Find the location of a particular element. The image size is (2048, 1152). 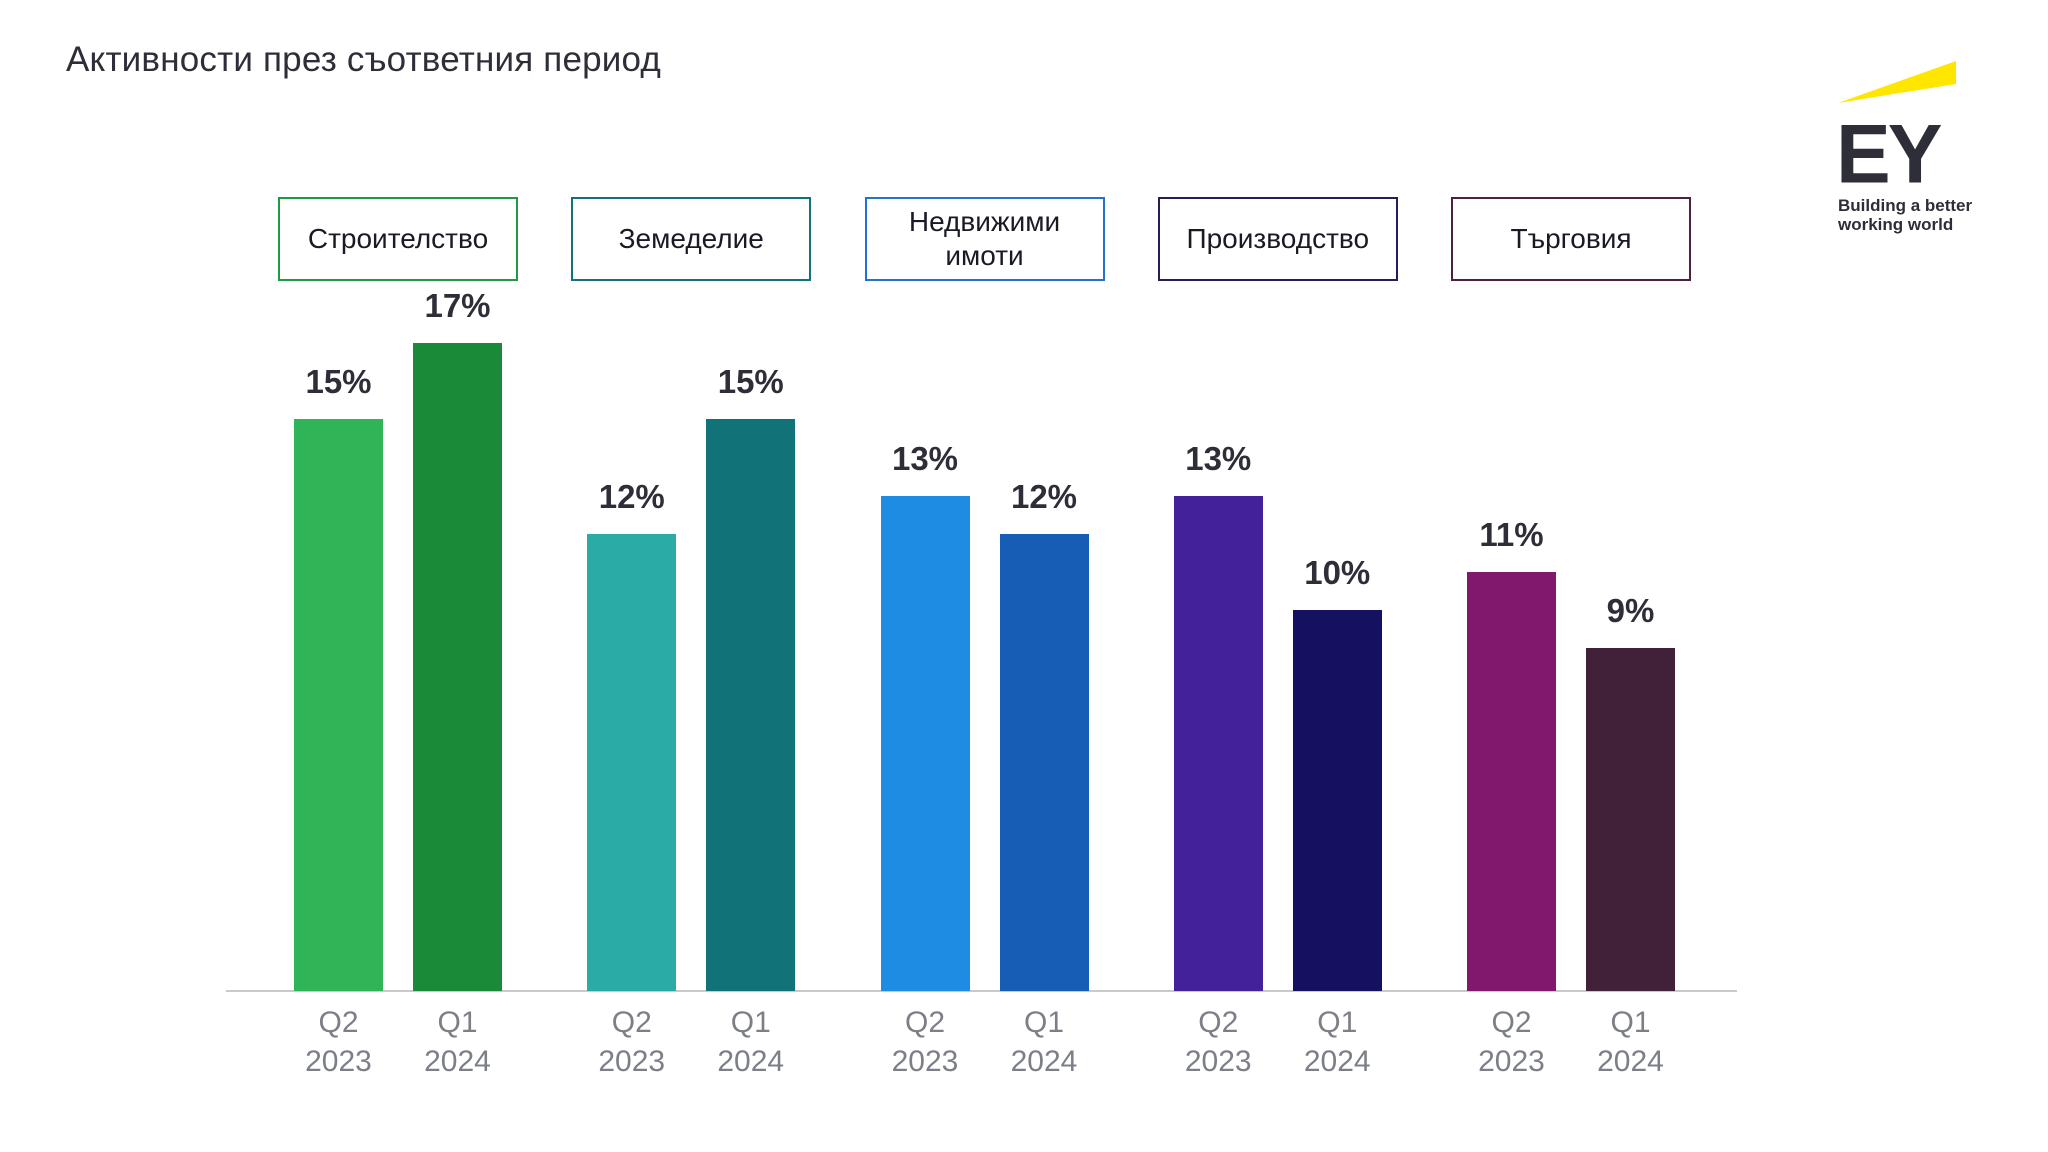

category-box-label: Земеделие is located at coordinates (691, 238).